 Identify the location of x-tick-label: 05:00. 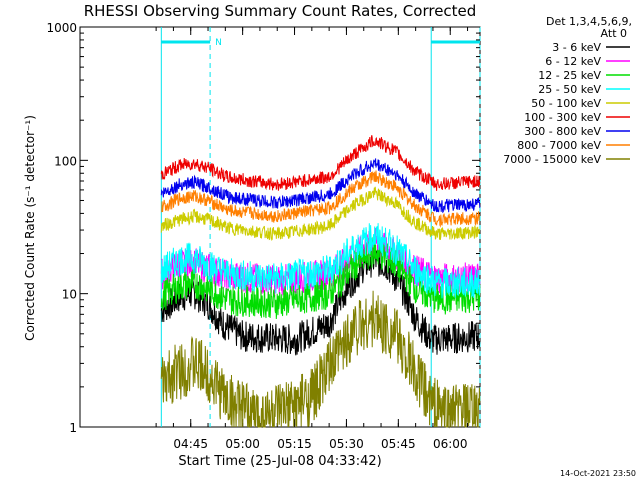
(242, 444).